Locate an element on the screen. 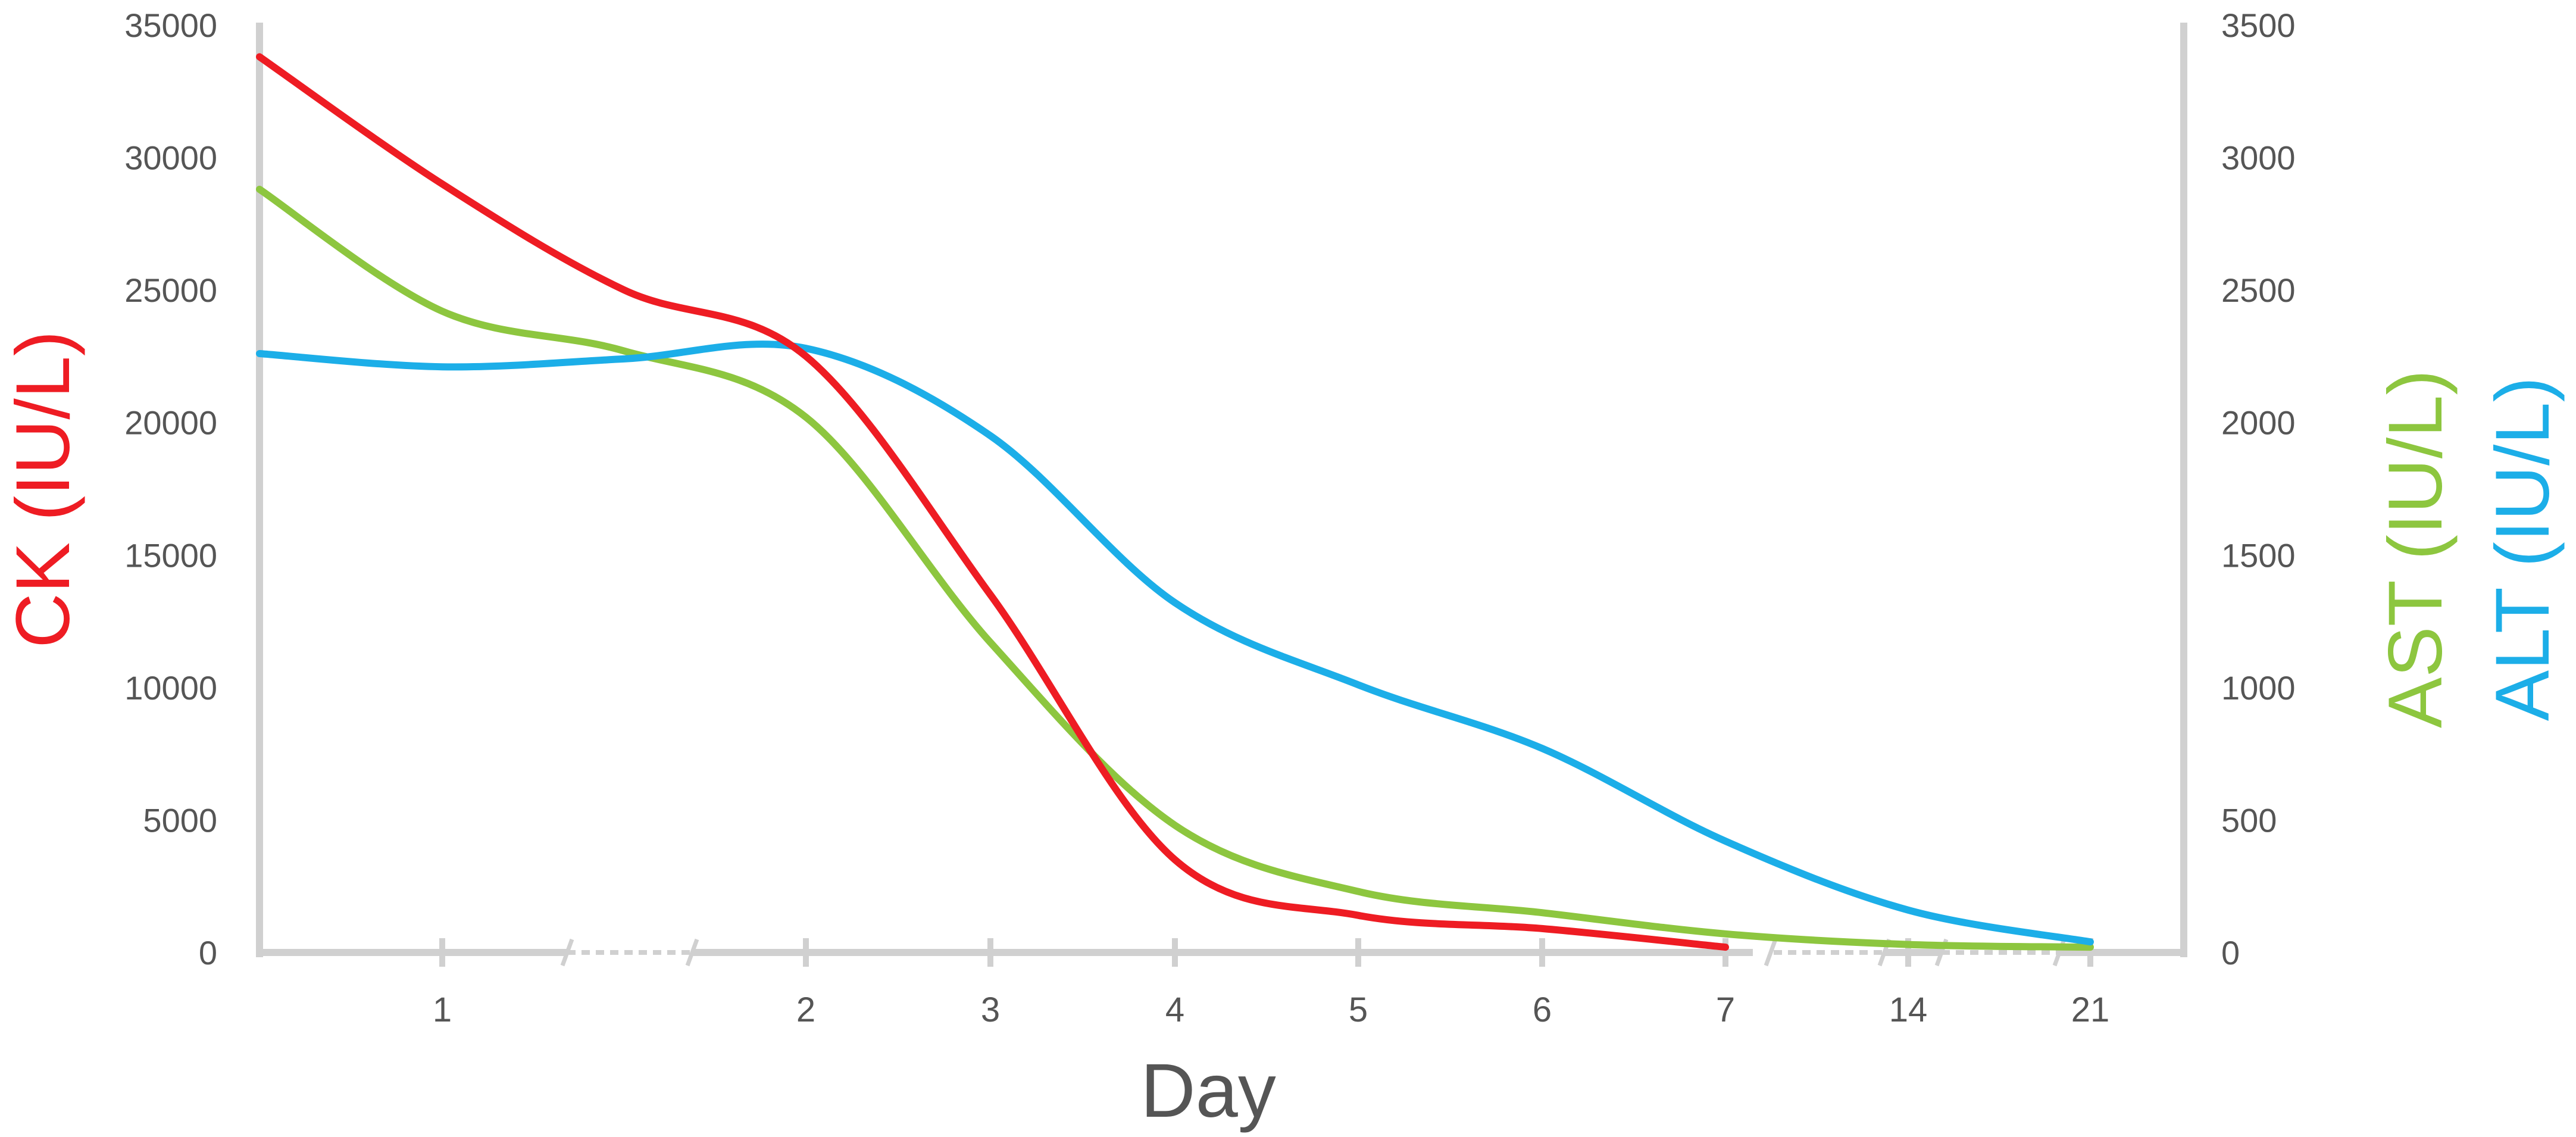  x-tick-label: 6 is located at coordinates (1542, 1010).